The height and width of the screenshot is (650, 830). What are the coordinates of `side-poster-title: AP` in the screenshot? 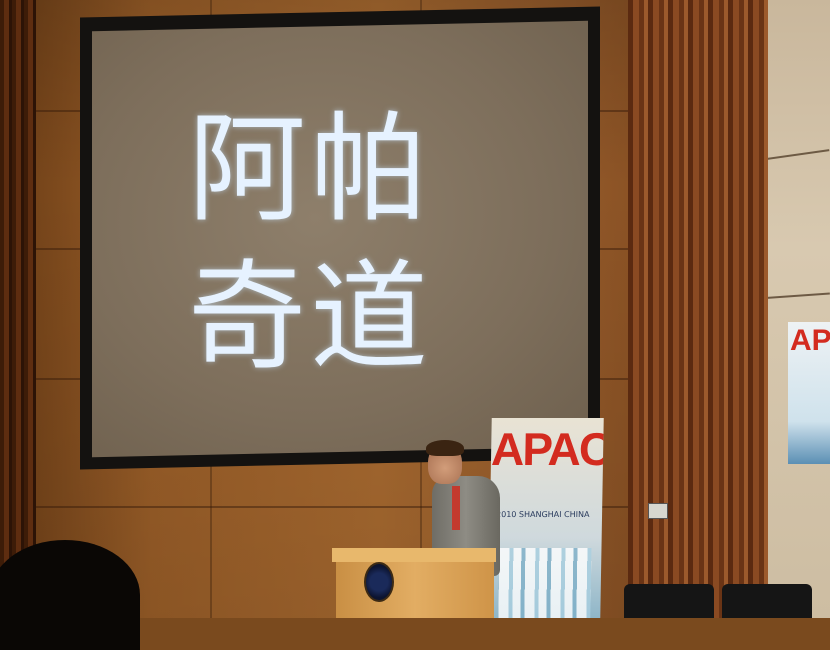 It's located at (810, 340).